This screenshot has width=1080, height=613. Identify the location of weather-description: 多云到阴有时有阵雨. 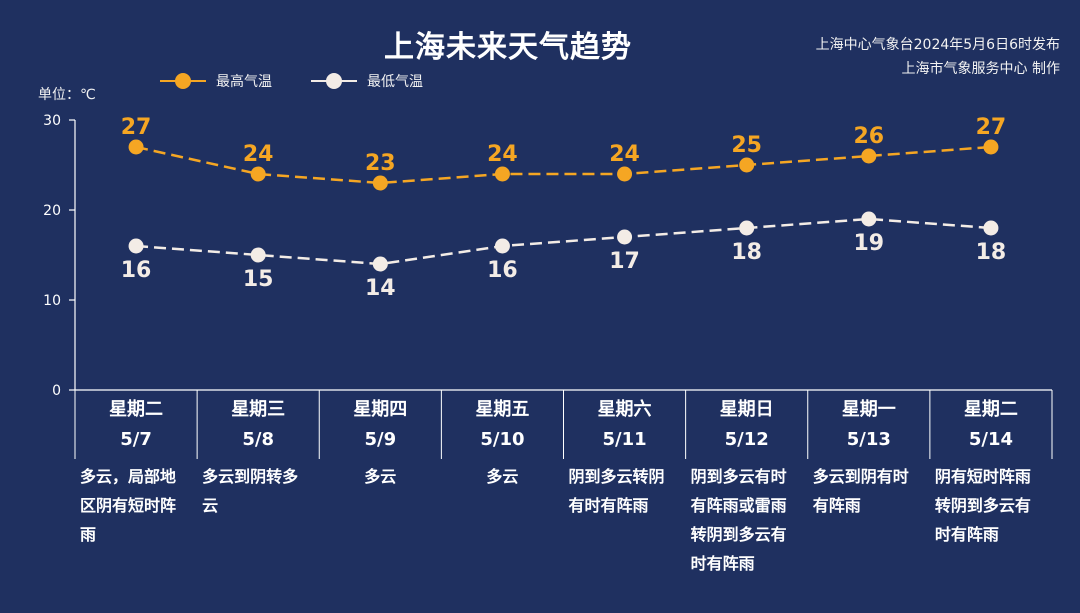
(860, 491).